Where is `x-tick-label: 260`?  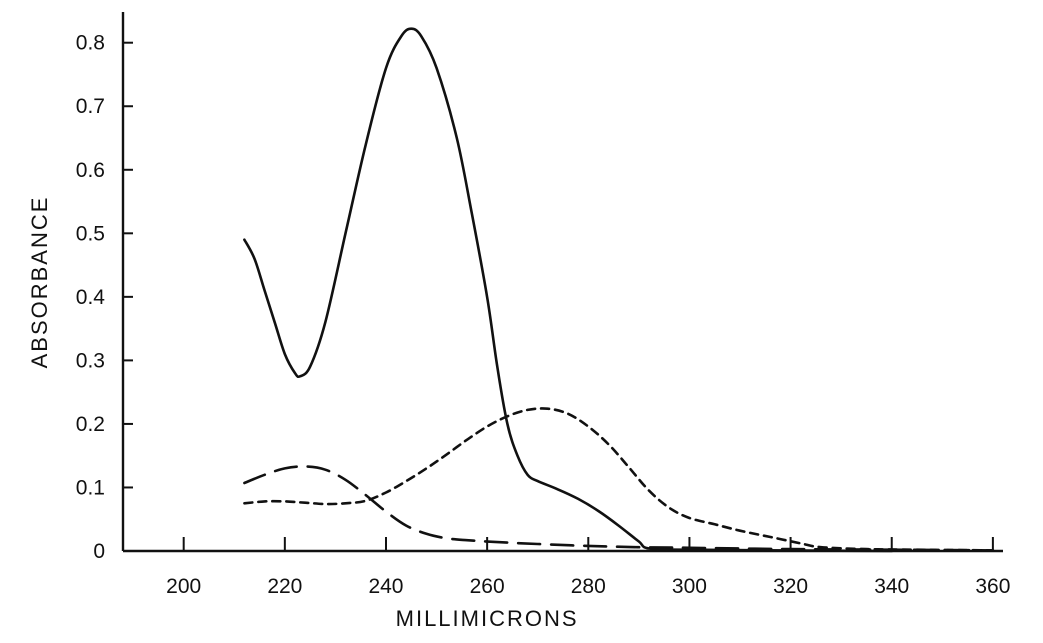
x-tick-label: 260 is located at coordinates (487, 586).